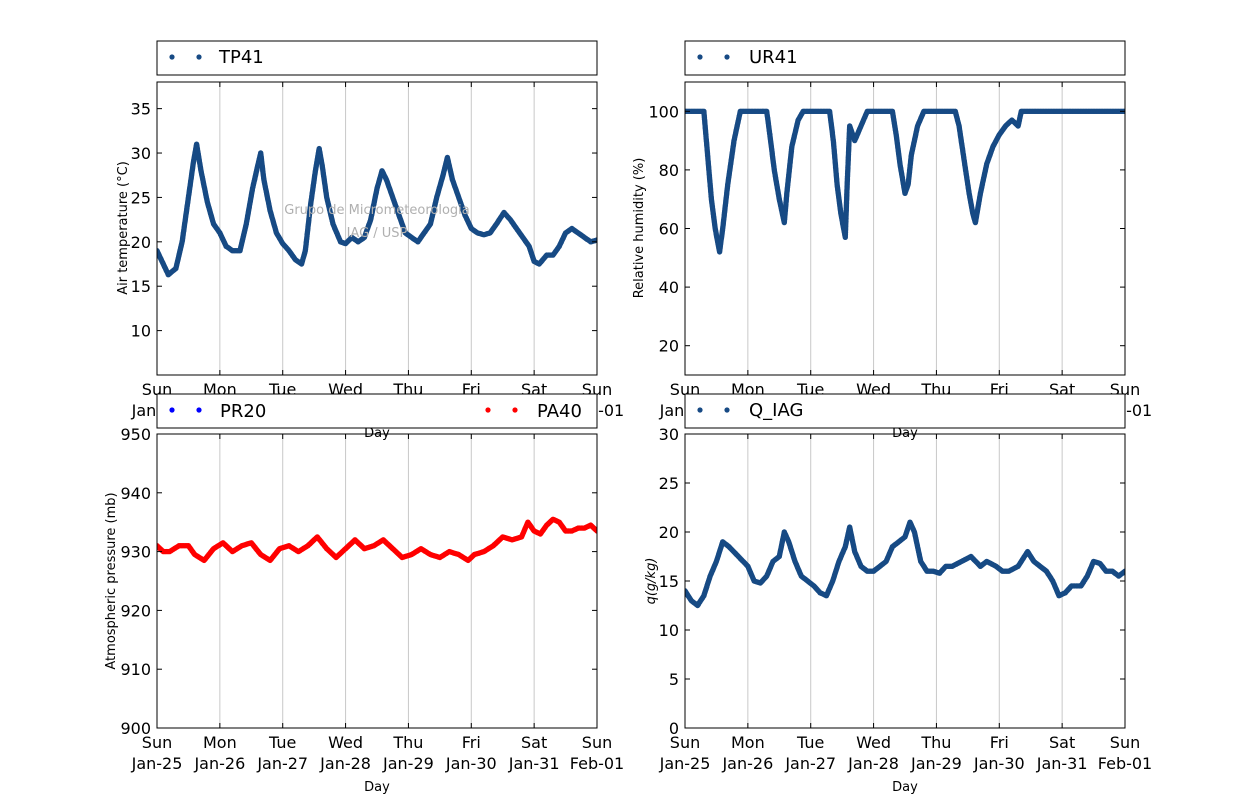  What do you see at coordinates (135, 669) in the screenshot?
I see `y-tick-label: 910` at bounding box center [135, 669].